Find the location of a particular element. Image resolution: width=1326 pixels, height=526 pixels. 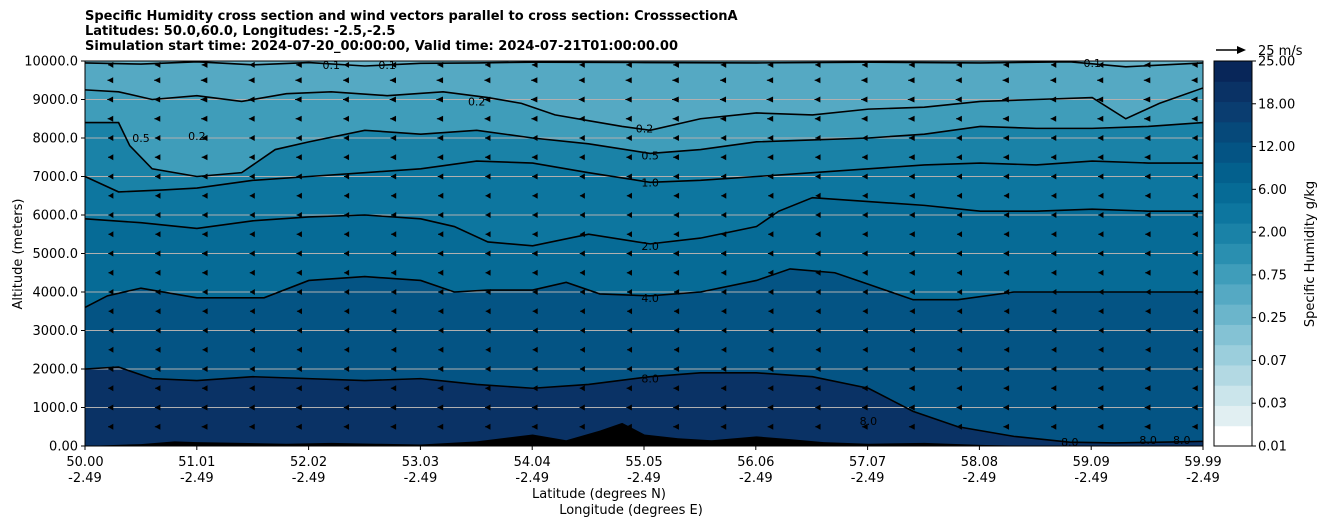

y-tick-label: 1000.0 is located at coordinates (56, 408).